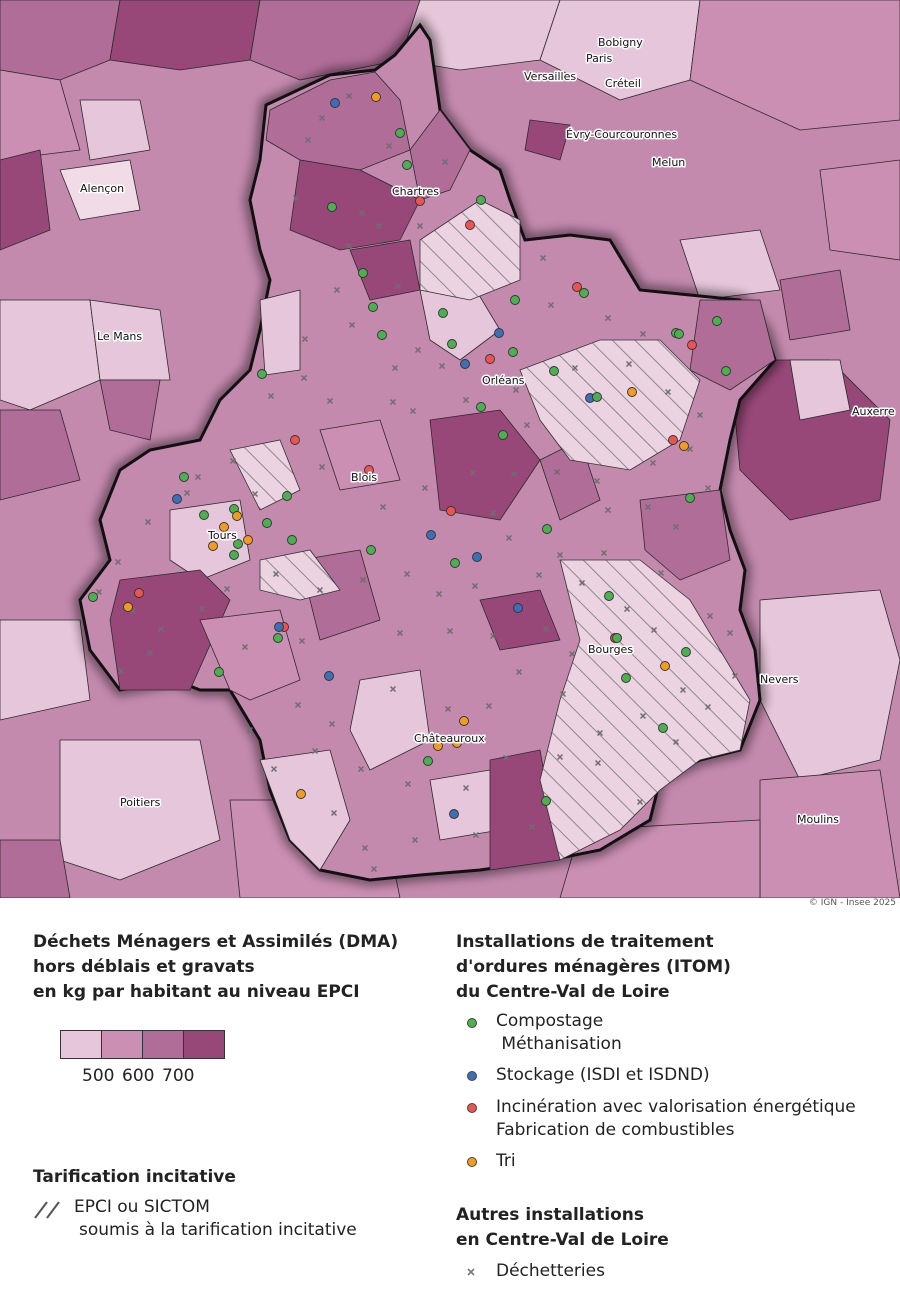 Image resolution: width=900 pixels, height=1289 pixels. I want to click on scale-swatch-lt500, so click(81, 1044).